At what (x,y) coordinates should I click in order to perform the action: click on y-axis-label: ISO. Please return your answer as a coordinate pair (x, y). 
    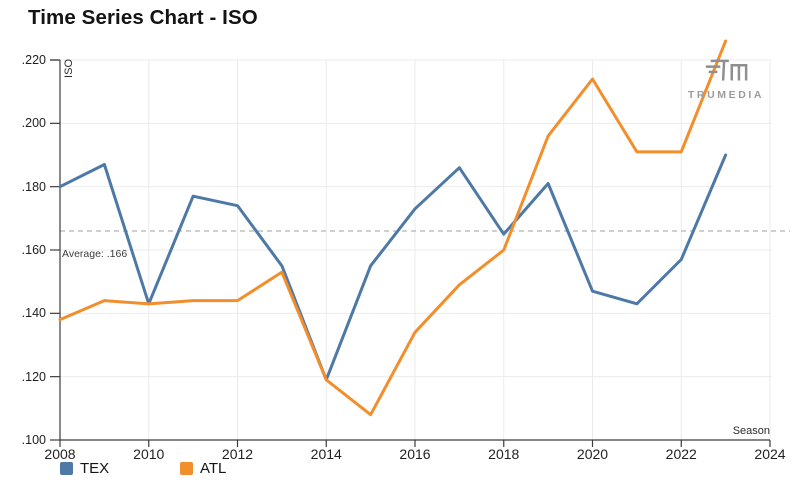
    Looking at the image, I should click on (69, 68).